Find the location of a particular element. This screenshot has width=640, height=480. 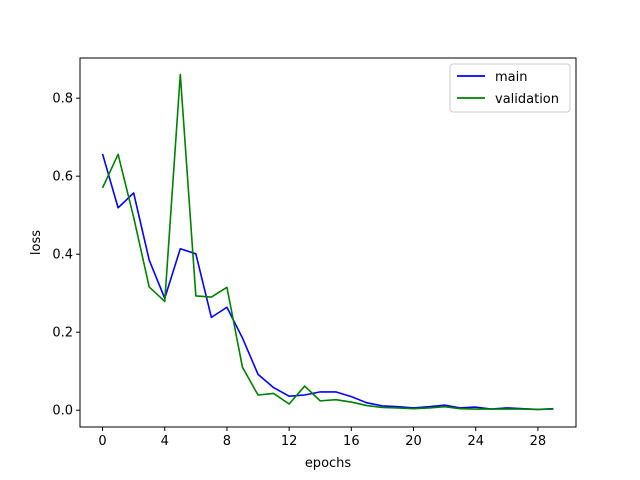

x-tick-label: 28 is located at coordinates (538, 441).